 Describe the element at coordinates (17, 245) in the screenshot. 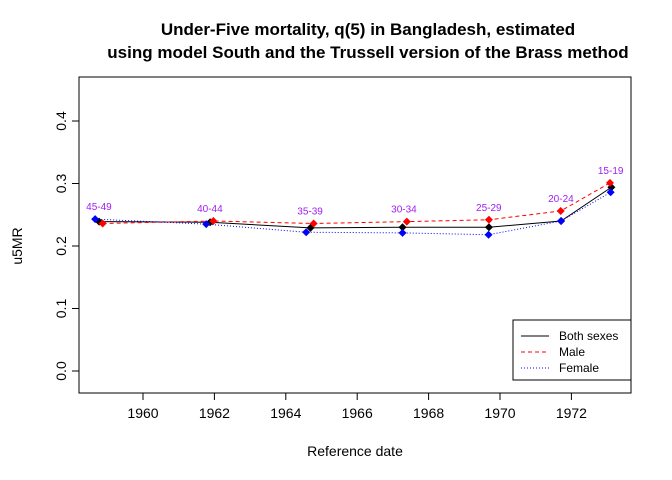

I see `y-axis-label: u5MR` at that location.